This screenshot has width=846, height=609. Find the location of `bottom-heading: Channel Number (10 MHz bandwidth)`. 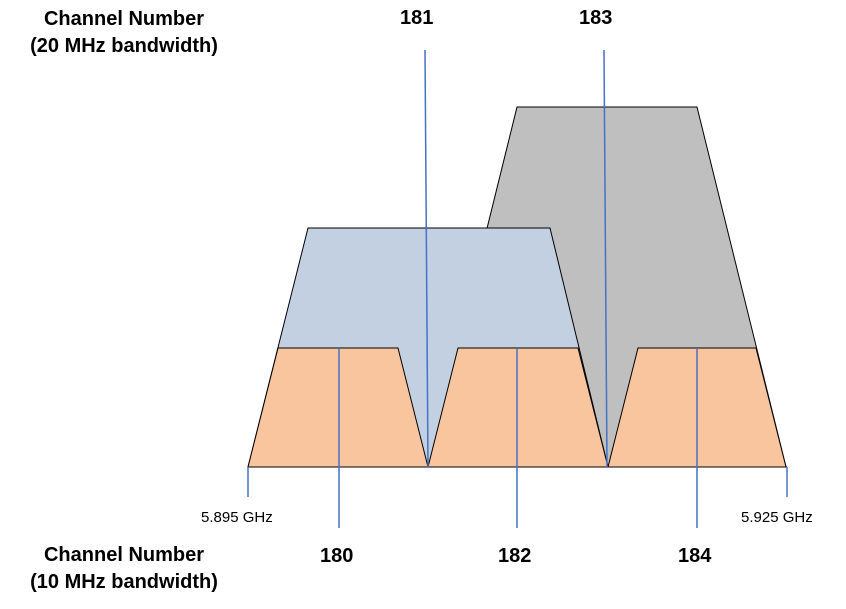

bottom-heading: Channel Number (10 MHz bandwidth) is located at coordinates (124, 569).